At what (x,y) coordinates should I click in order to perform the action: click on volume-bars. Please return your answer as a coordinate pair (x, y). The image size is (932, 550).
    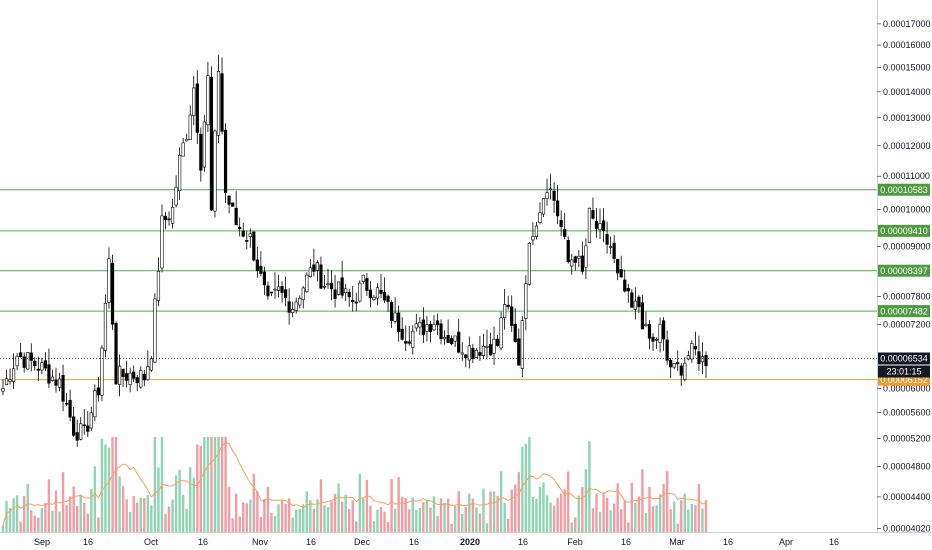
    Looking at the image, I should click on (354, 484).